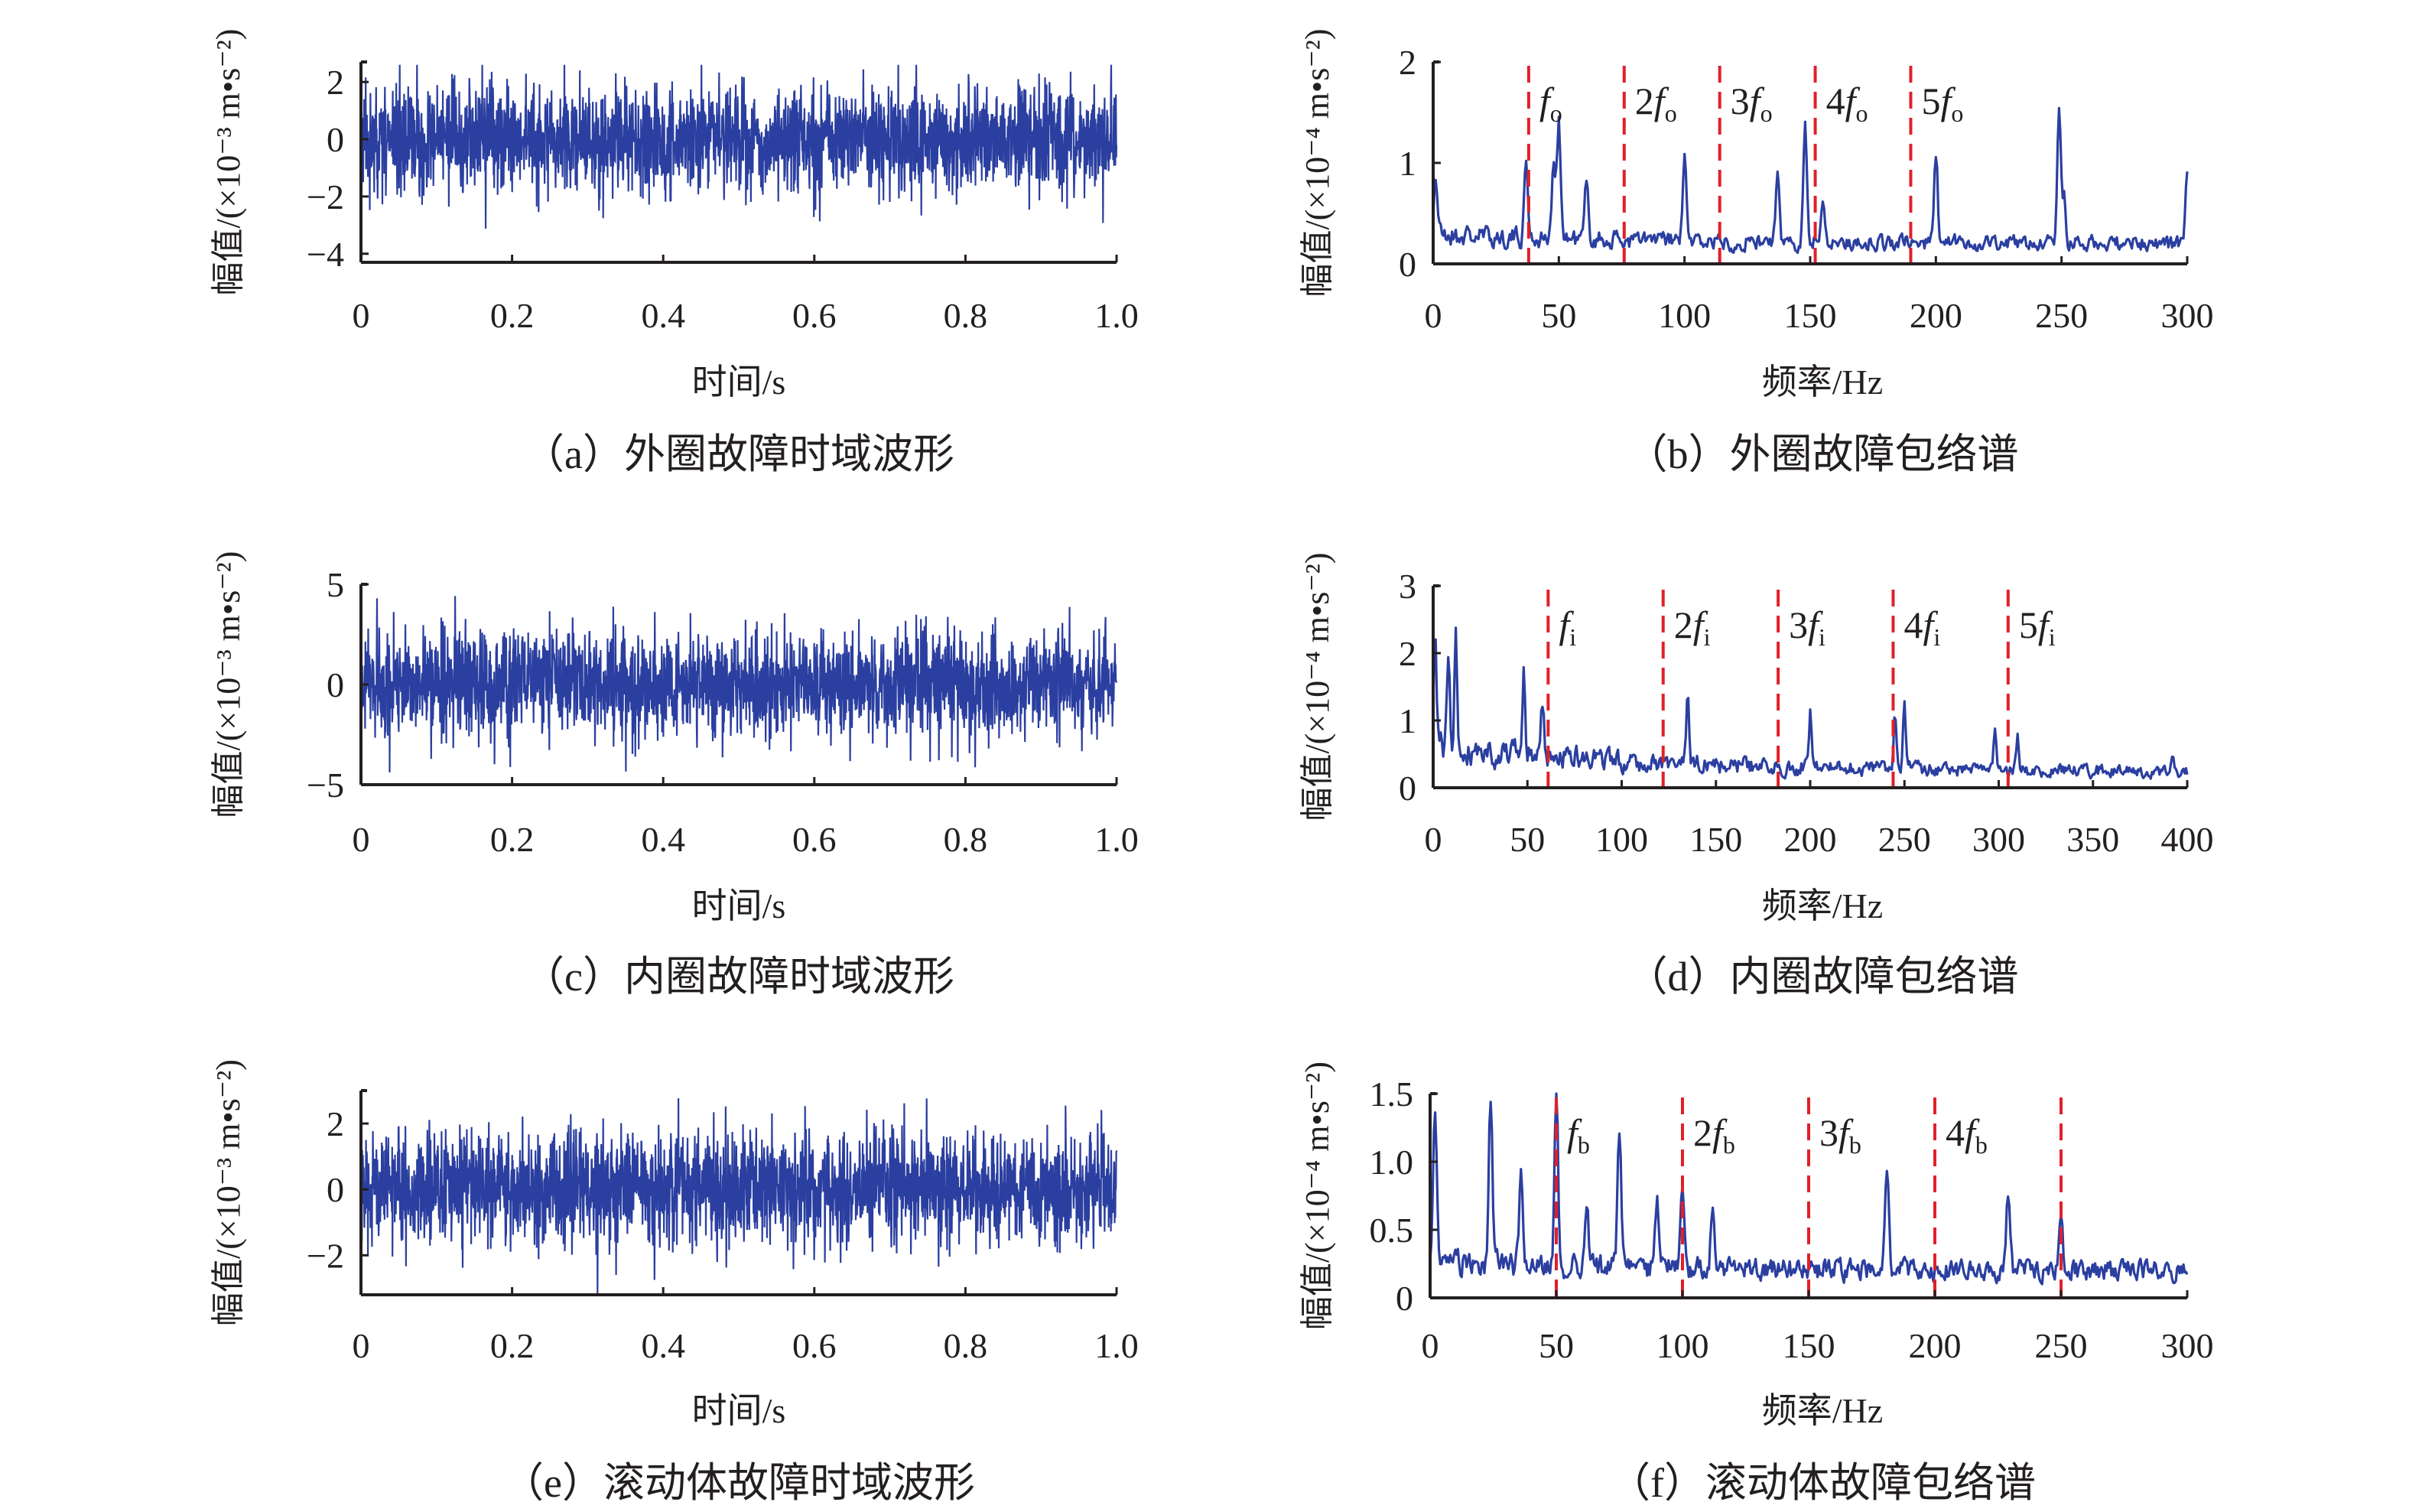 The image size is (2409, 1512). What do you see at coordinates (1967, 1135) in the screenshot?
I see `fault-frequency-label: 4fb` at bounding box center [1967, 1135].